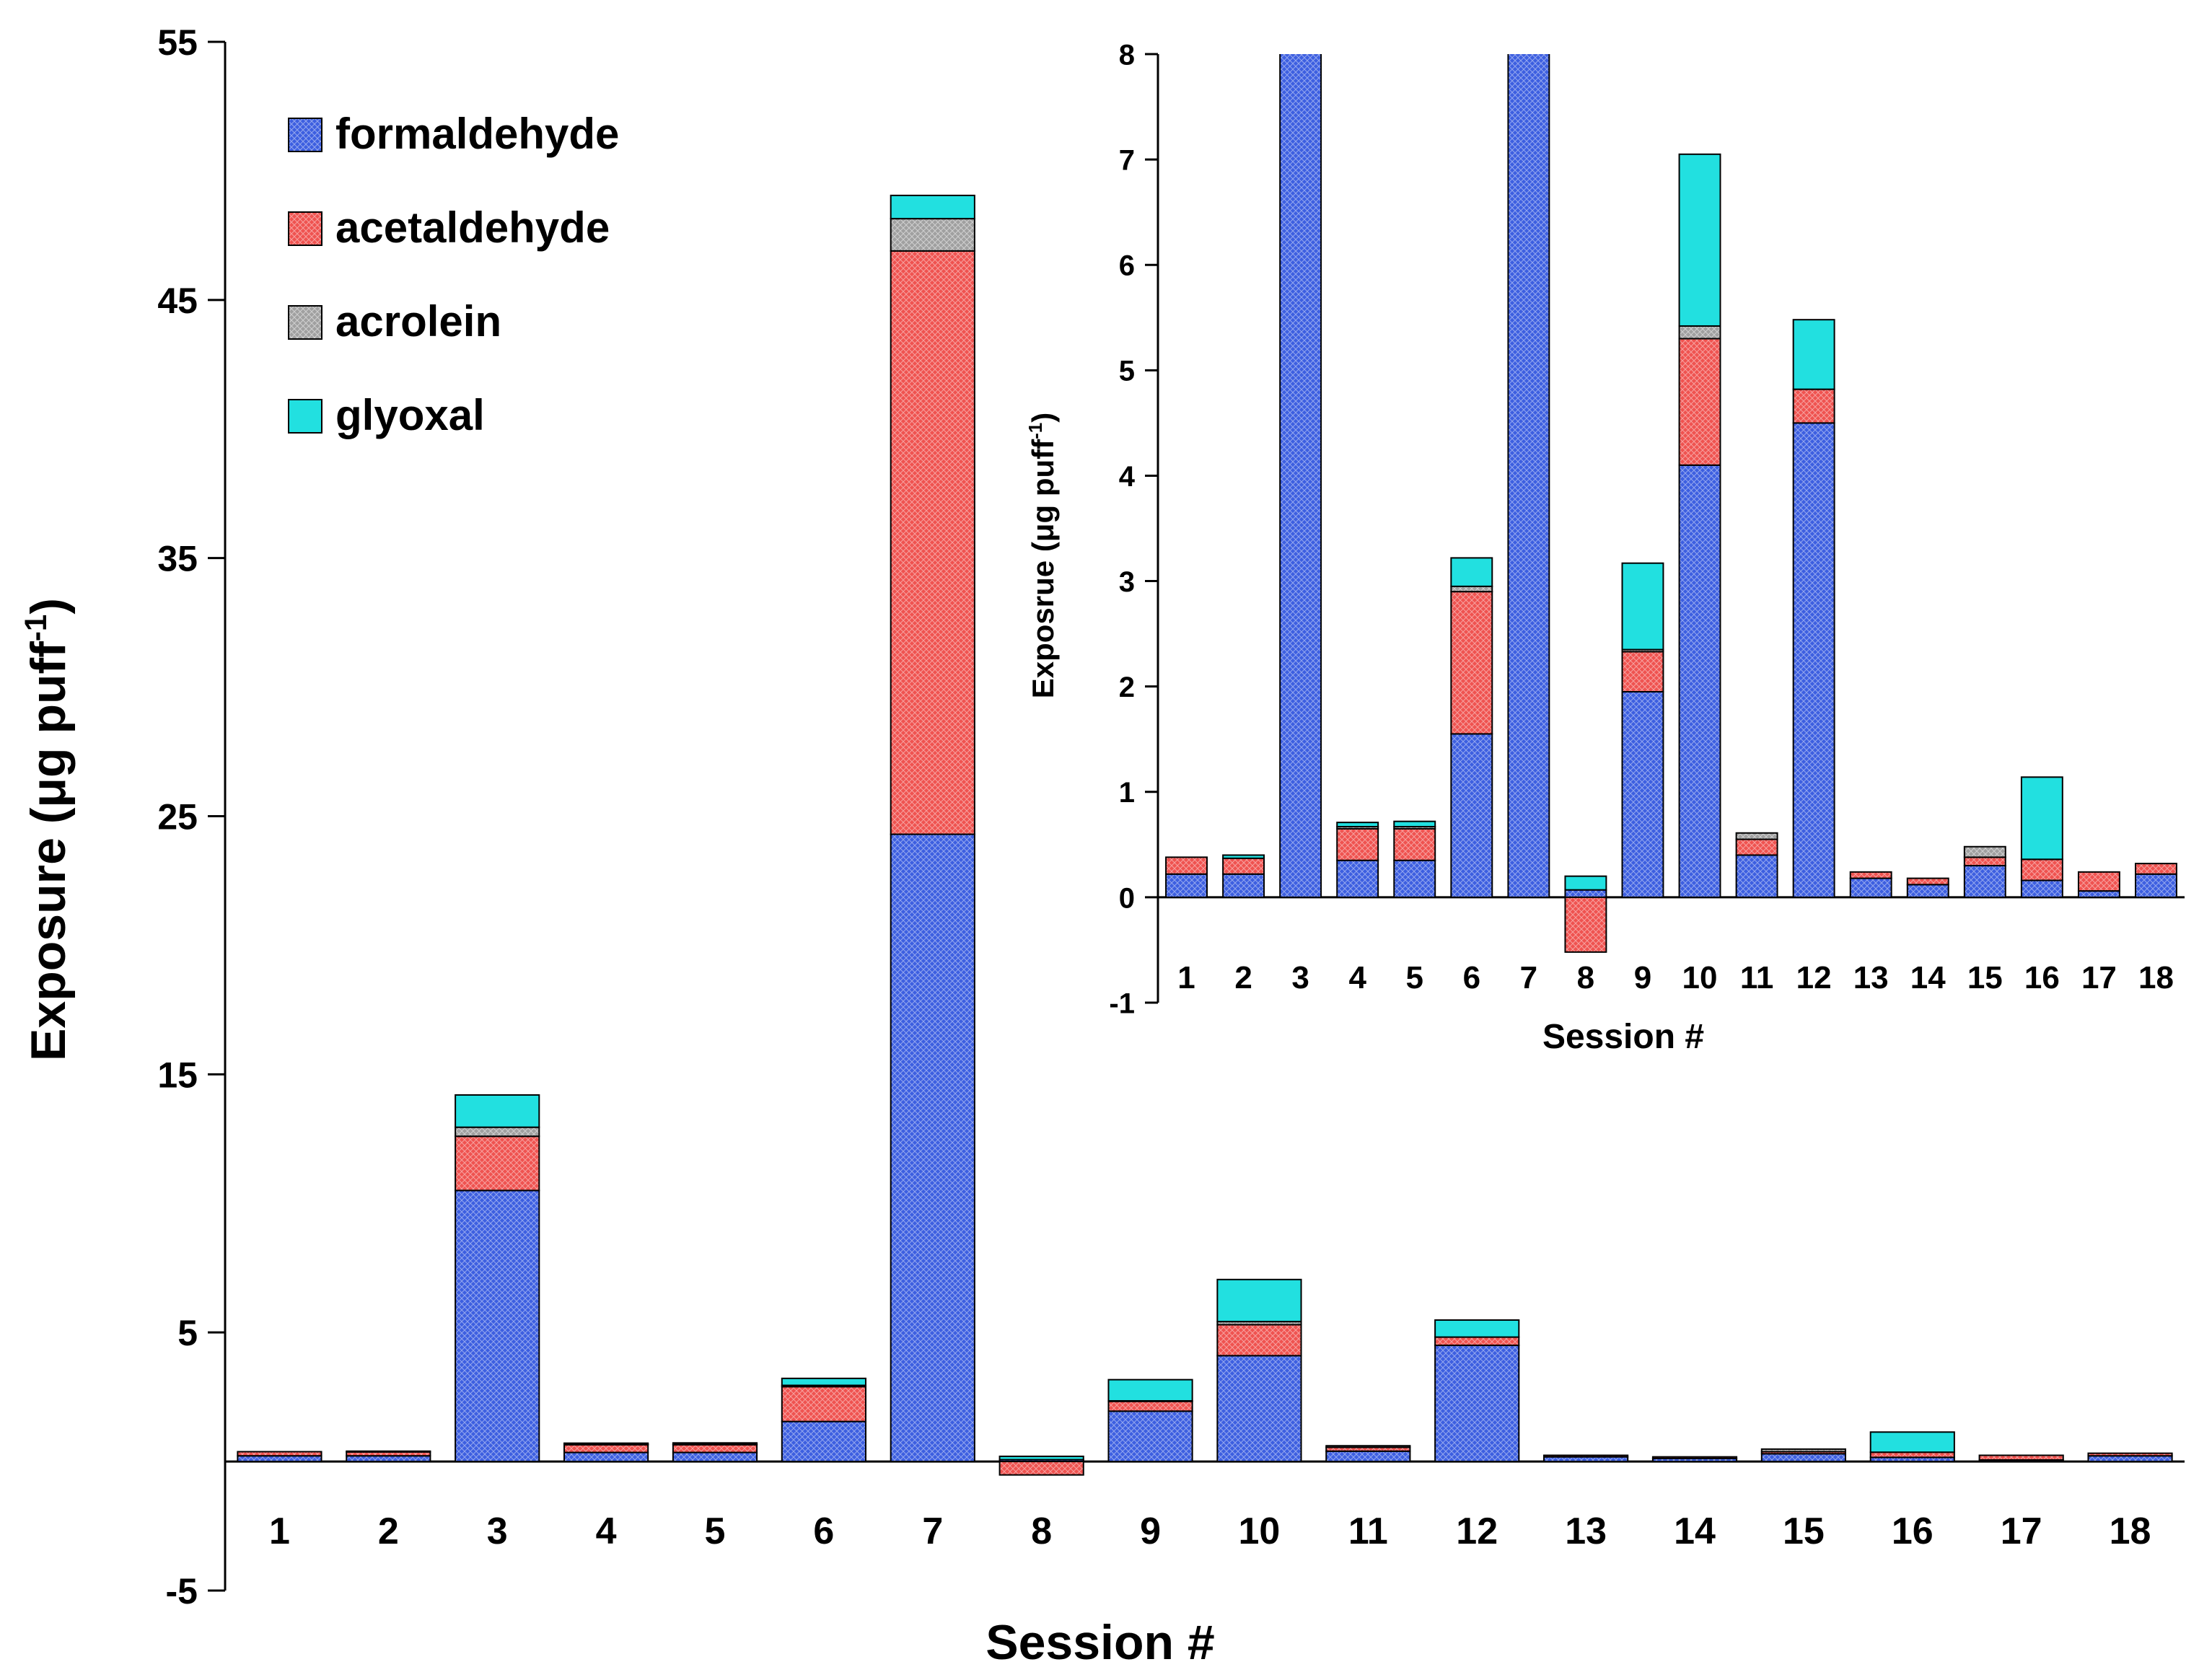 This screenshot has width=2199, height=1680. What do you see at coordinates (1035, 431) in the screenshot?
I see `y-axis-title-superscript: -1` at bounding box center [1035, 431].